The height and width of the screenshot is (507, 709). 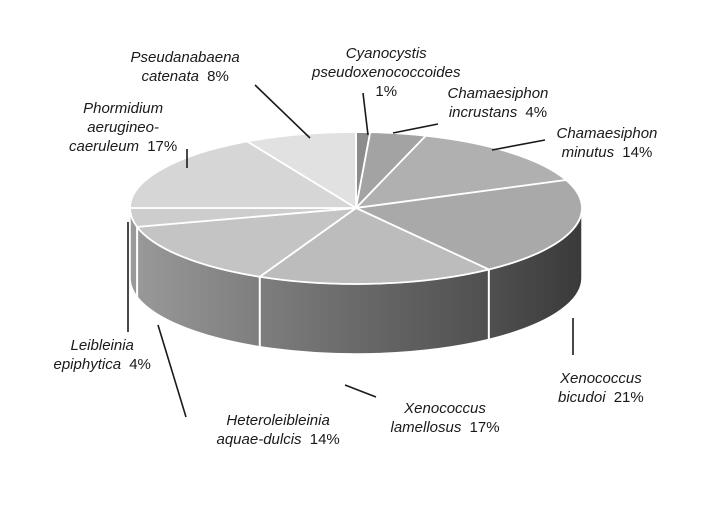 I want to click on slice-percent: 8%, so click(x=215, y=76).